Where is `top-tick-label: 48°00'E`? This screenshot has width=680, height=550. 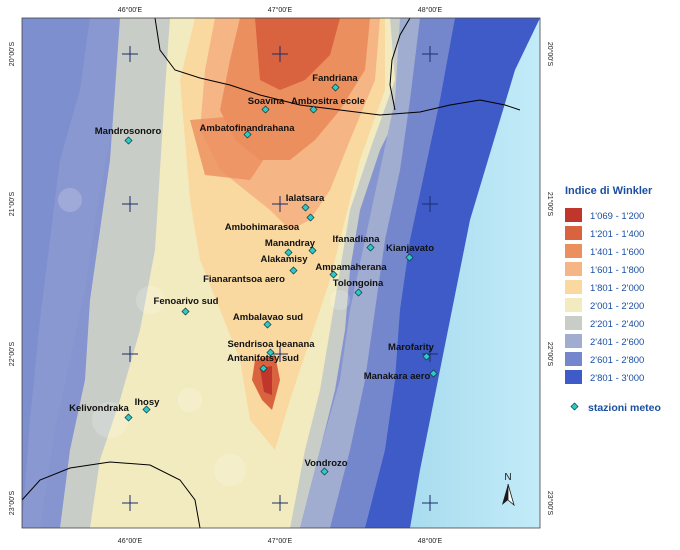 top-tick-label: 48°00'E is located at coordinates (430, 10).